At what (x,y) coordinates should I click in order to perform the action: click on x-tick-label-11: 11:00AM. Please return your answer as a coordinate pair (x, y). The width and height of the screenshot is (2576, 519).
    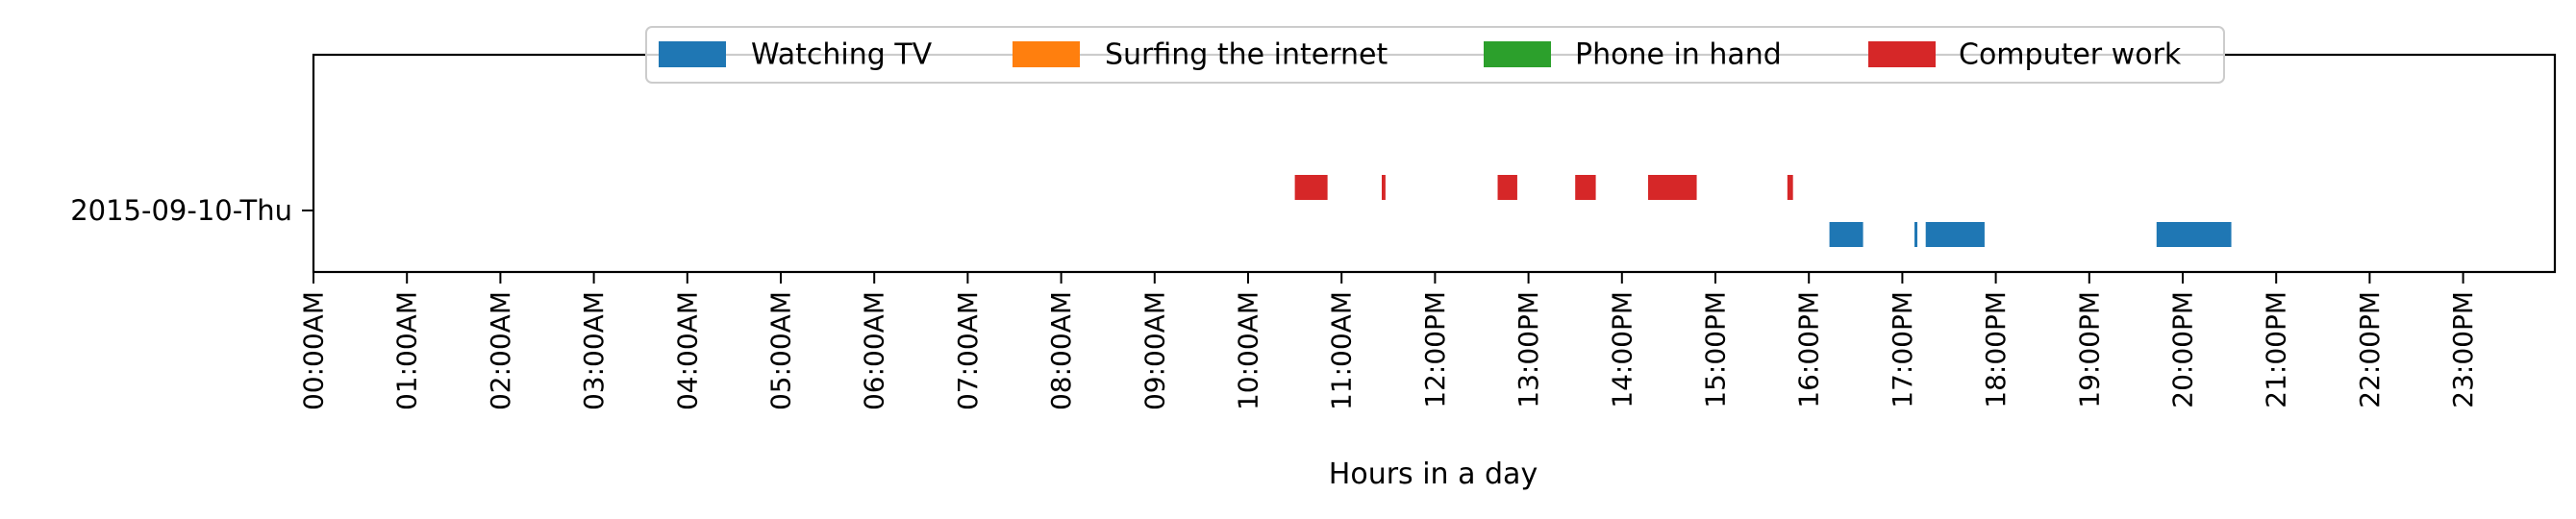
    Looking at the image, I should click on (1342, 350).